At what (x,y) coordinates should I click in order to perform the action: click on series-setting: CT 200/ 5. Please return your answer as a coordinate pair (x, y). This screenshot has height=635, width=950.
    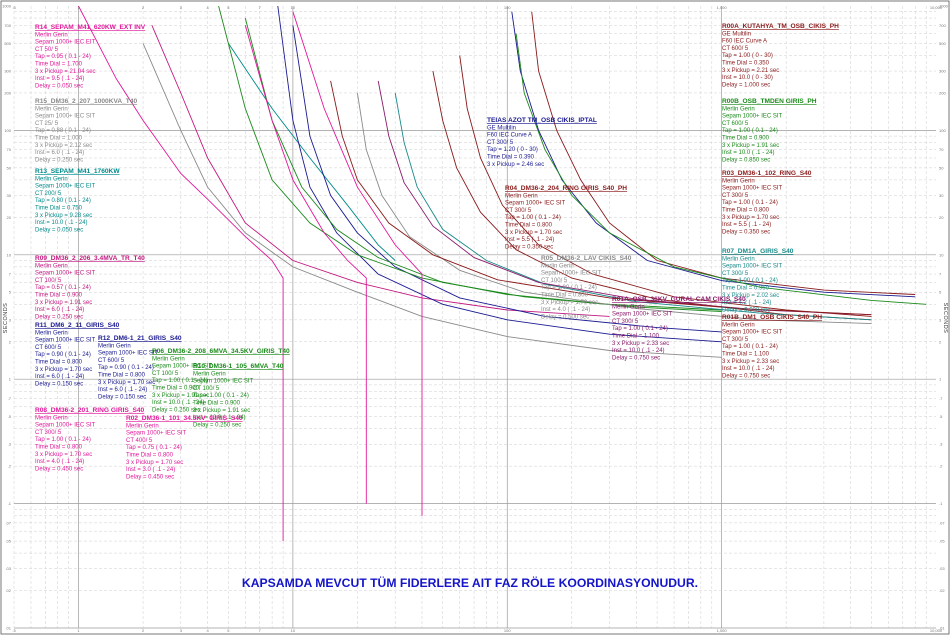
    Looking at the image, I should click on (48, 194).